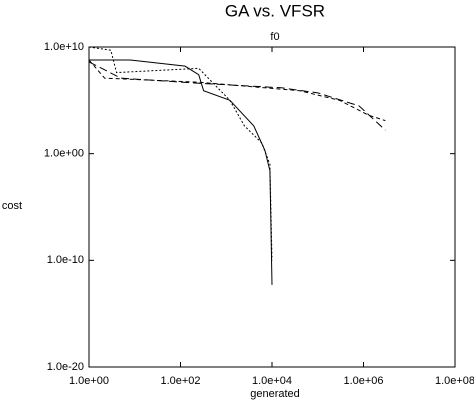 Image resolution: width=474 pixels, height=402 pixels. What do you see at coordinates (275, 10) in the screenshot?
I see `chart-title: GA vs. VFSR` at bounding box center [275, 10].